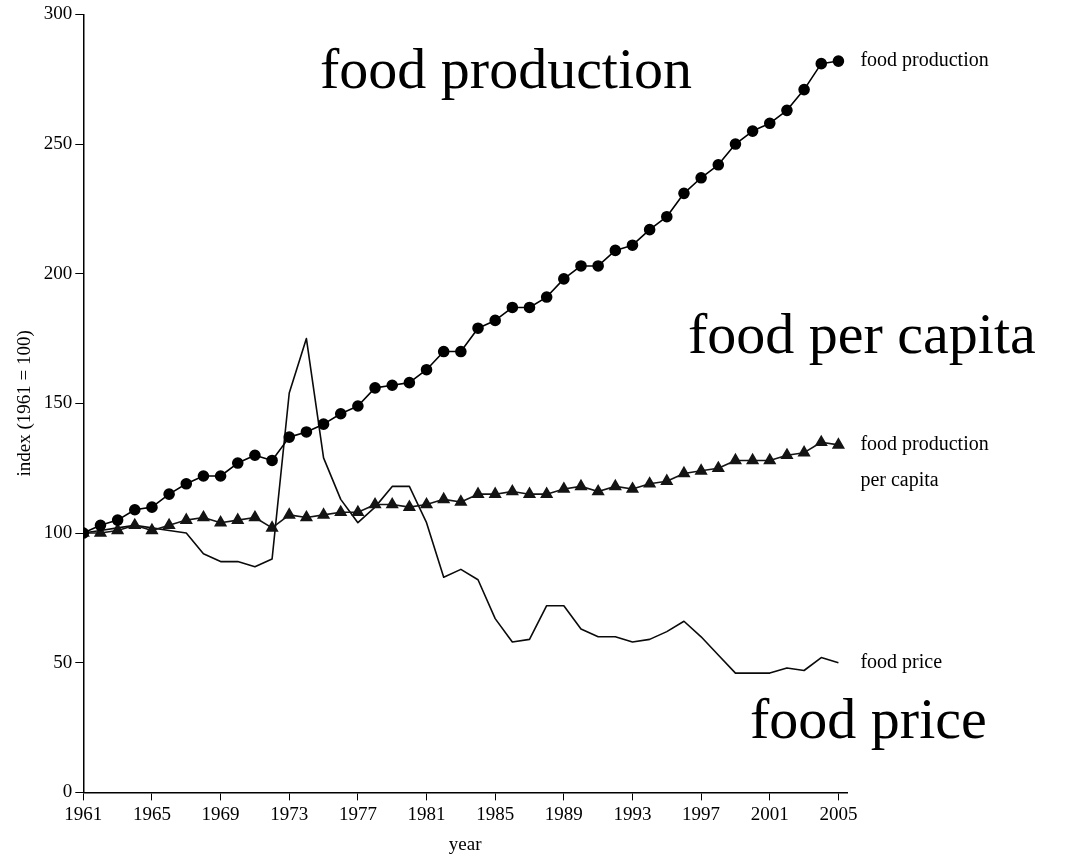  What do you see at coordinates (862, 333) in the screenshot?
I see `annotation: food per capita` at bounding box center [862, 333].